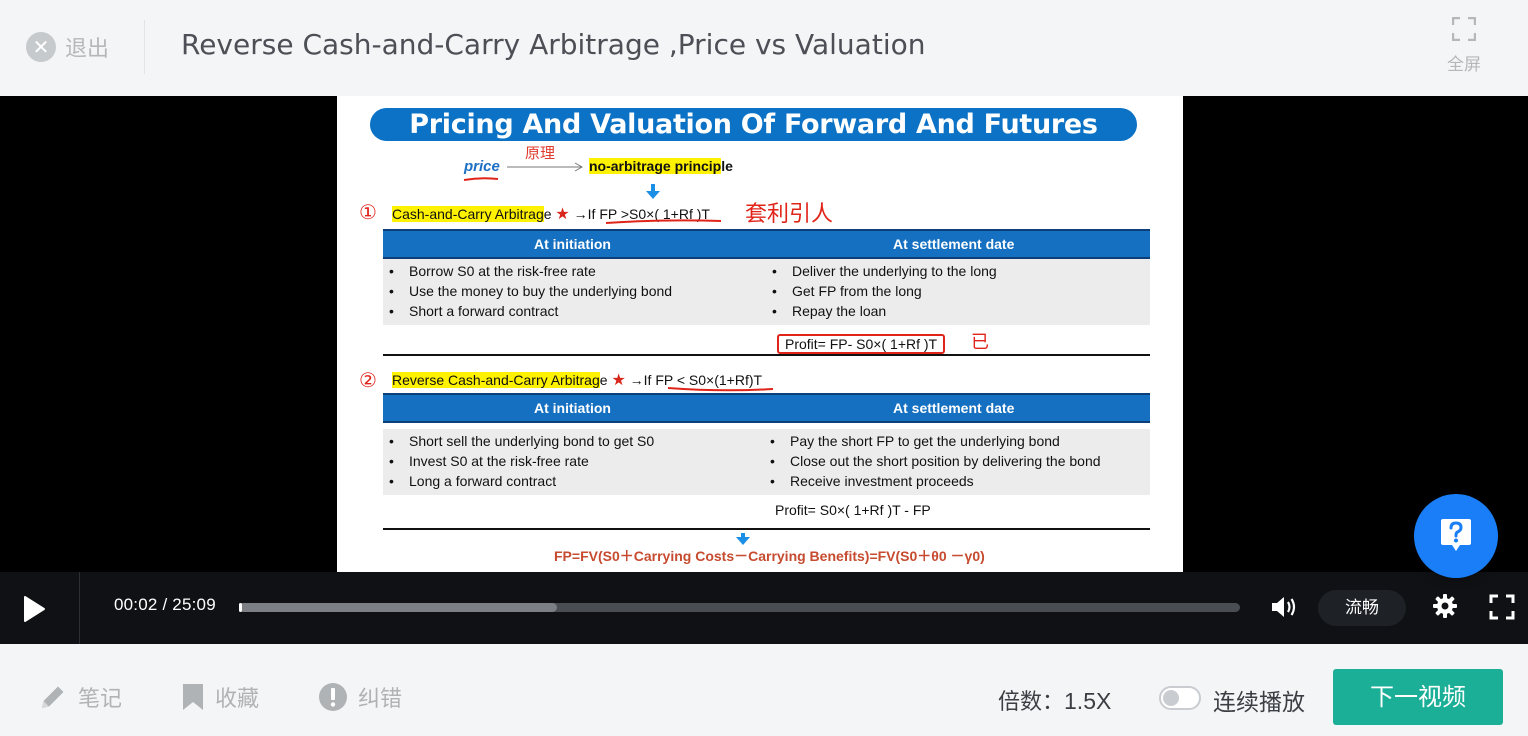  Describe the element at coordinates (720, 389) in the screenshot. I see `section2-condition-underline` at that location.